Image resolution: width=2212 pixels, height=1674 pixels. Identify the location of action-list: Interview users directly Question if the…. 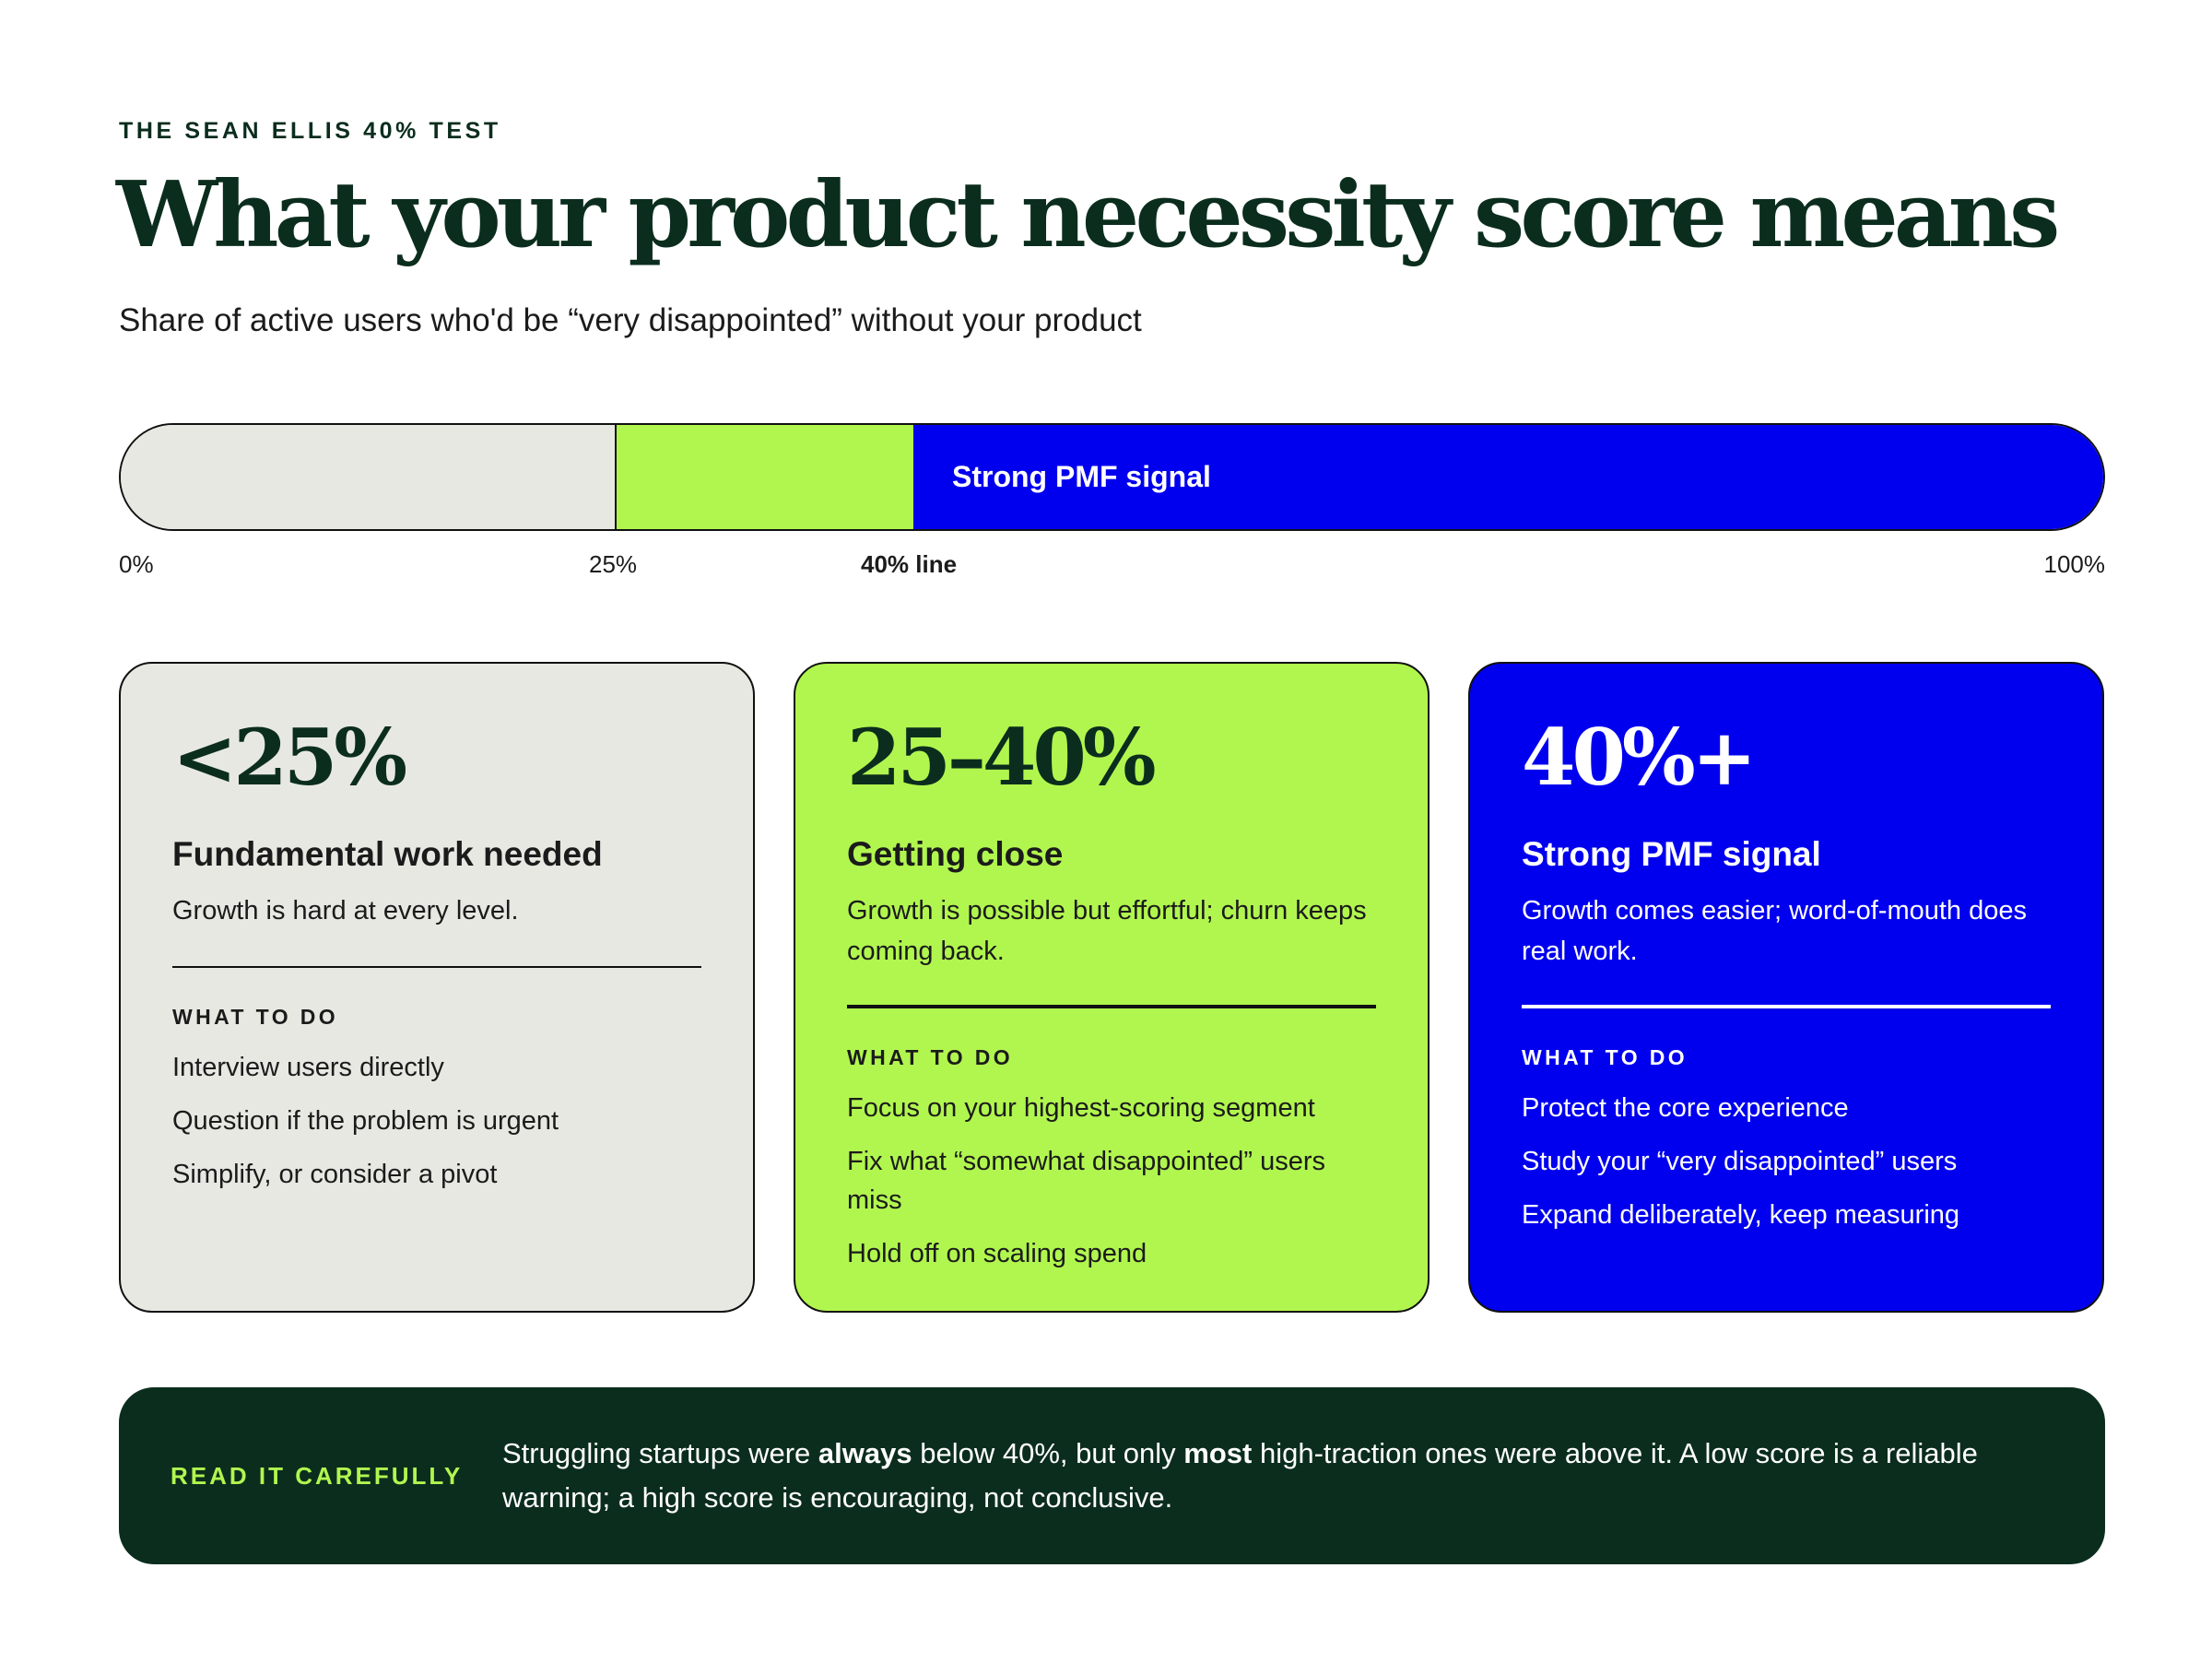
(436, 1121).